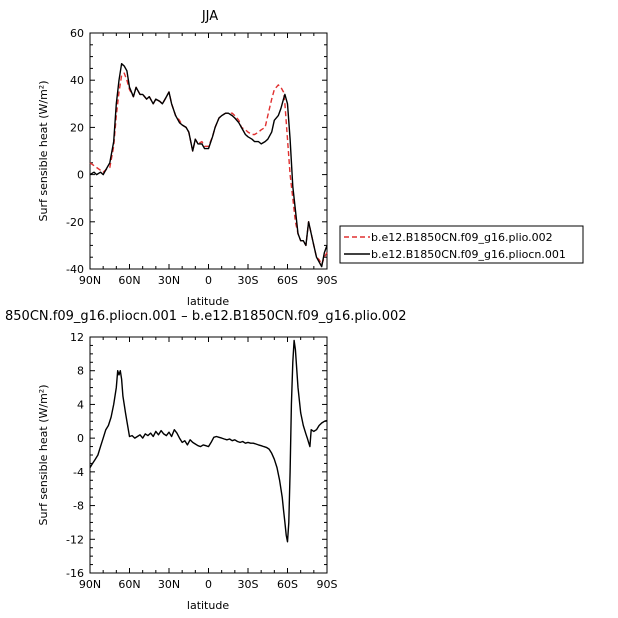 This screenshot has height=618, width=618. I want to click on chart-bottom-xtick-label-5: 60S, so click(287, 584).